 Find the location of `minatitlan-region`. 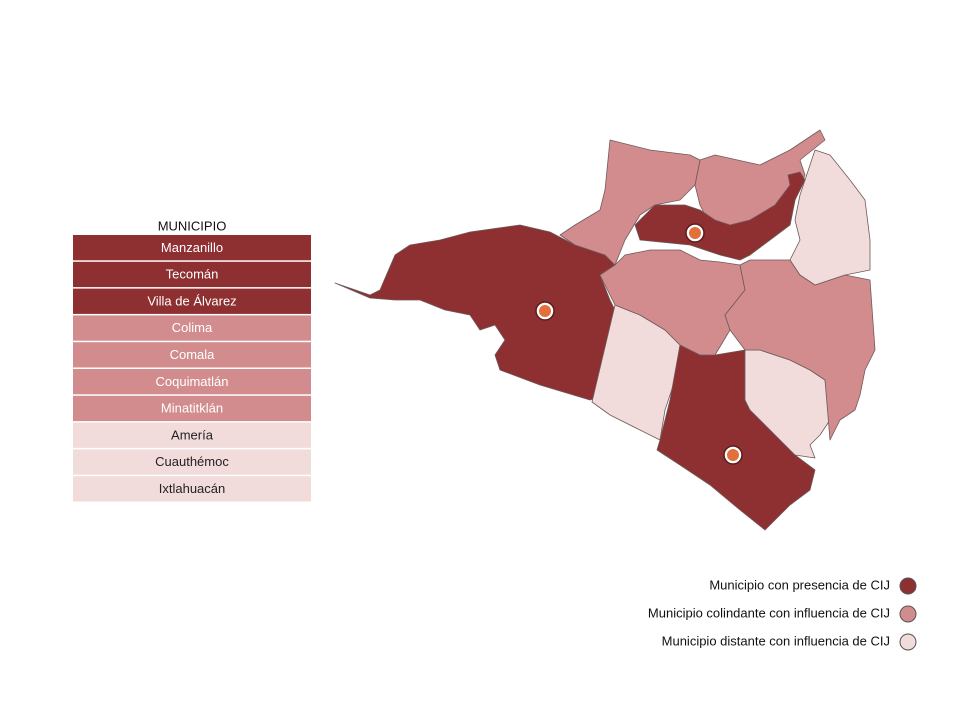

minatitlan-region is located at coordinates (630, 202).